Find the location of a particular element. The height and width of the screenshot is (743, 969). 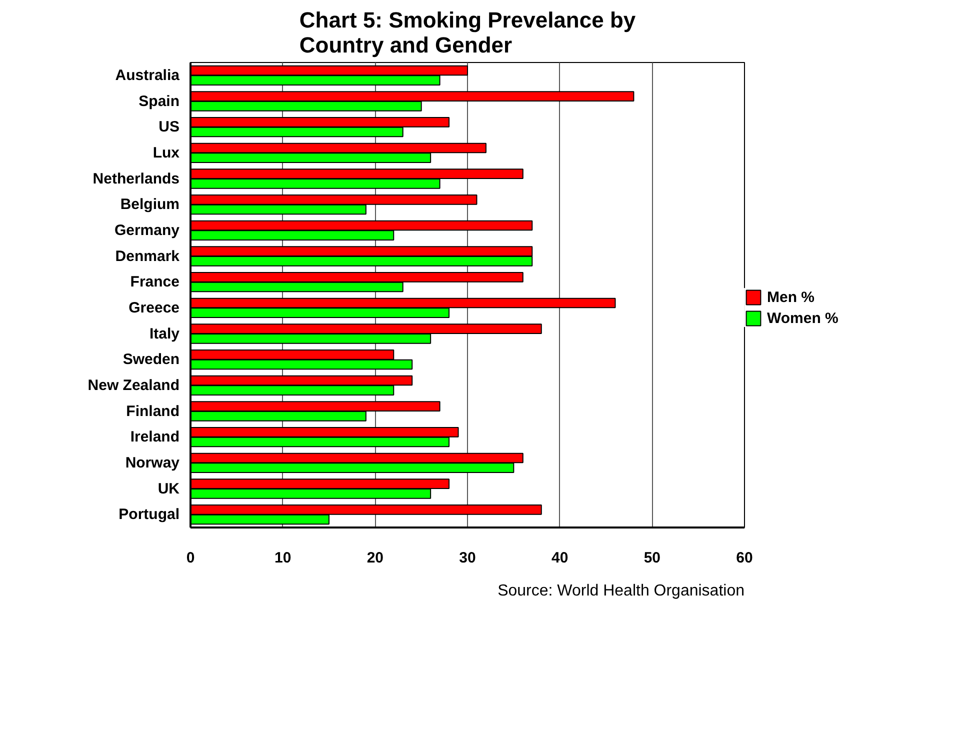

x-tick-label: 40 is located at coordinates (559, 558).